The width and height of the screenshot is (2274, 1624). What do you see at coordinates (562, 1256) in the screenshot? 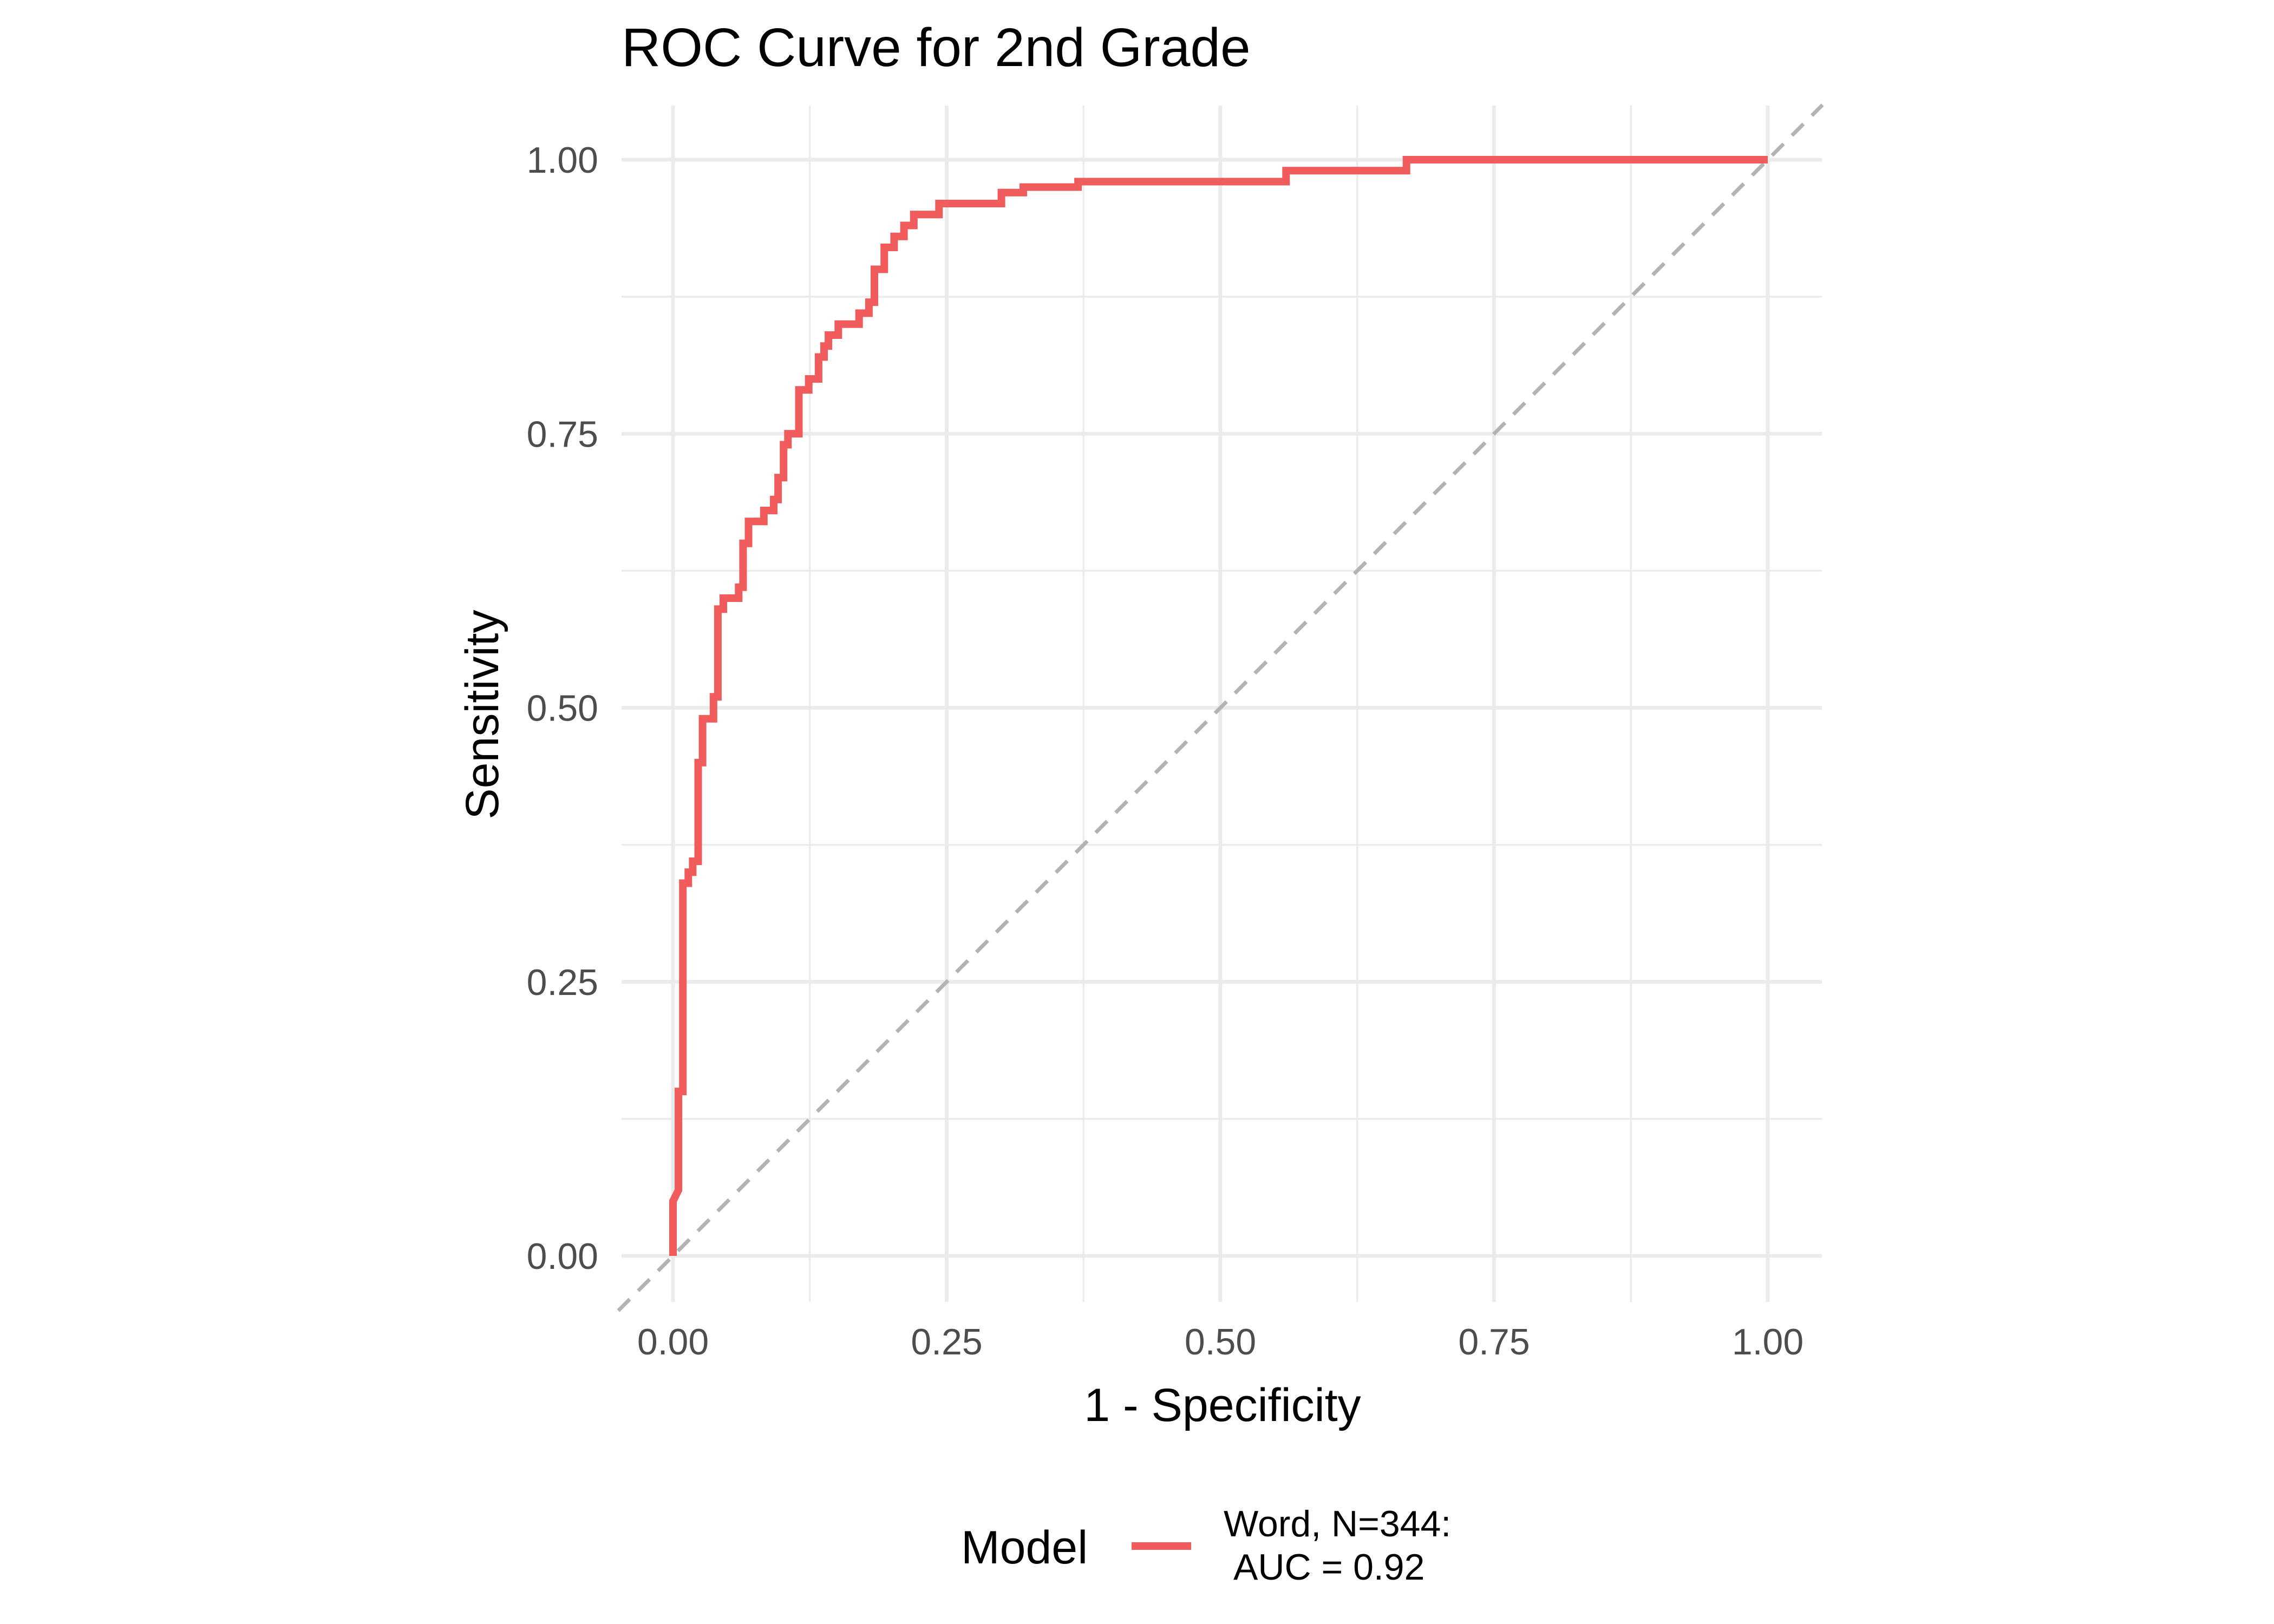
I see `y-tick-label: 0.00` at bounding box center [562, 1256].